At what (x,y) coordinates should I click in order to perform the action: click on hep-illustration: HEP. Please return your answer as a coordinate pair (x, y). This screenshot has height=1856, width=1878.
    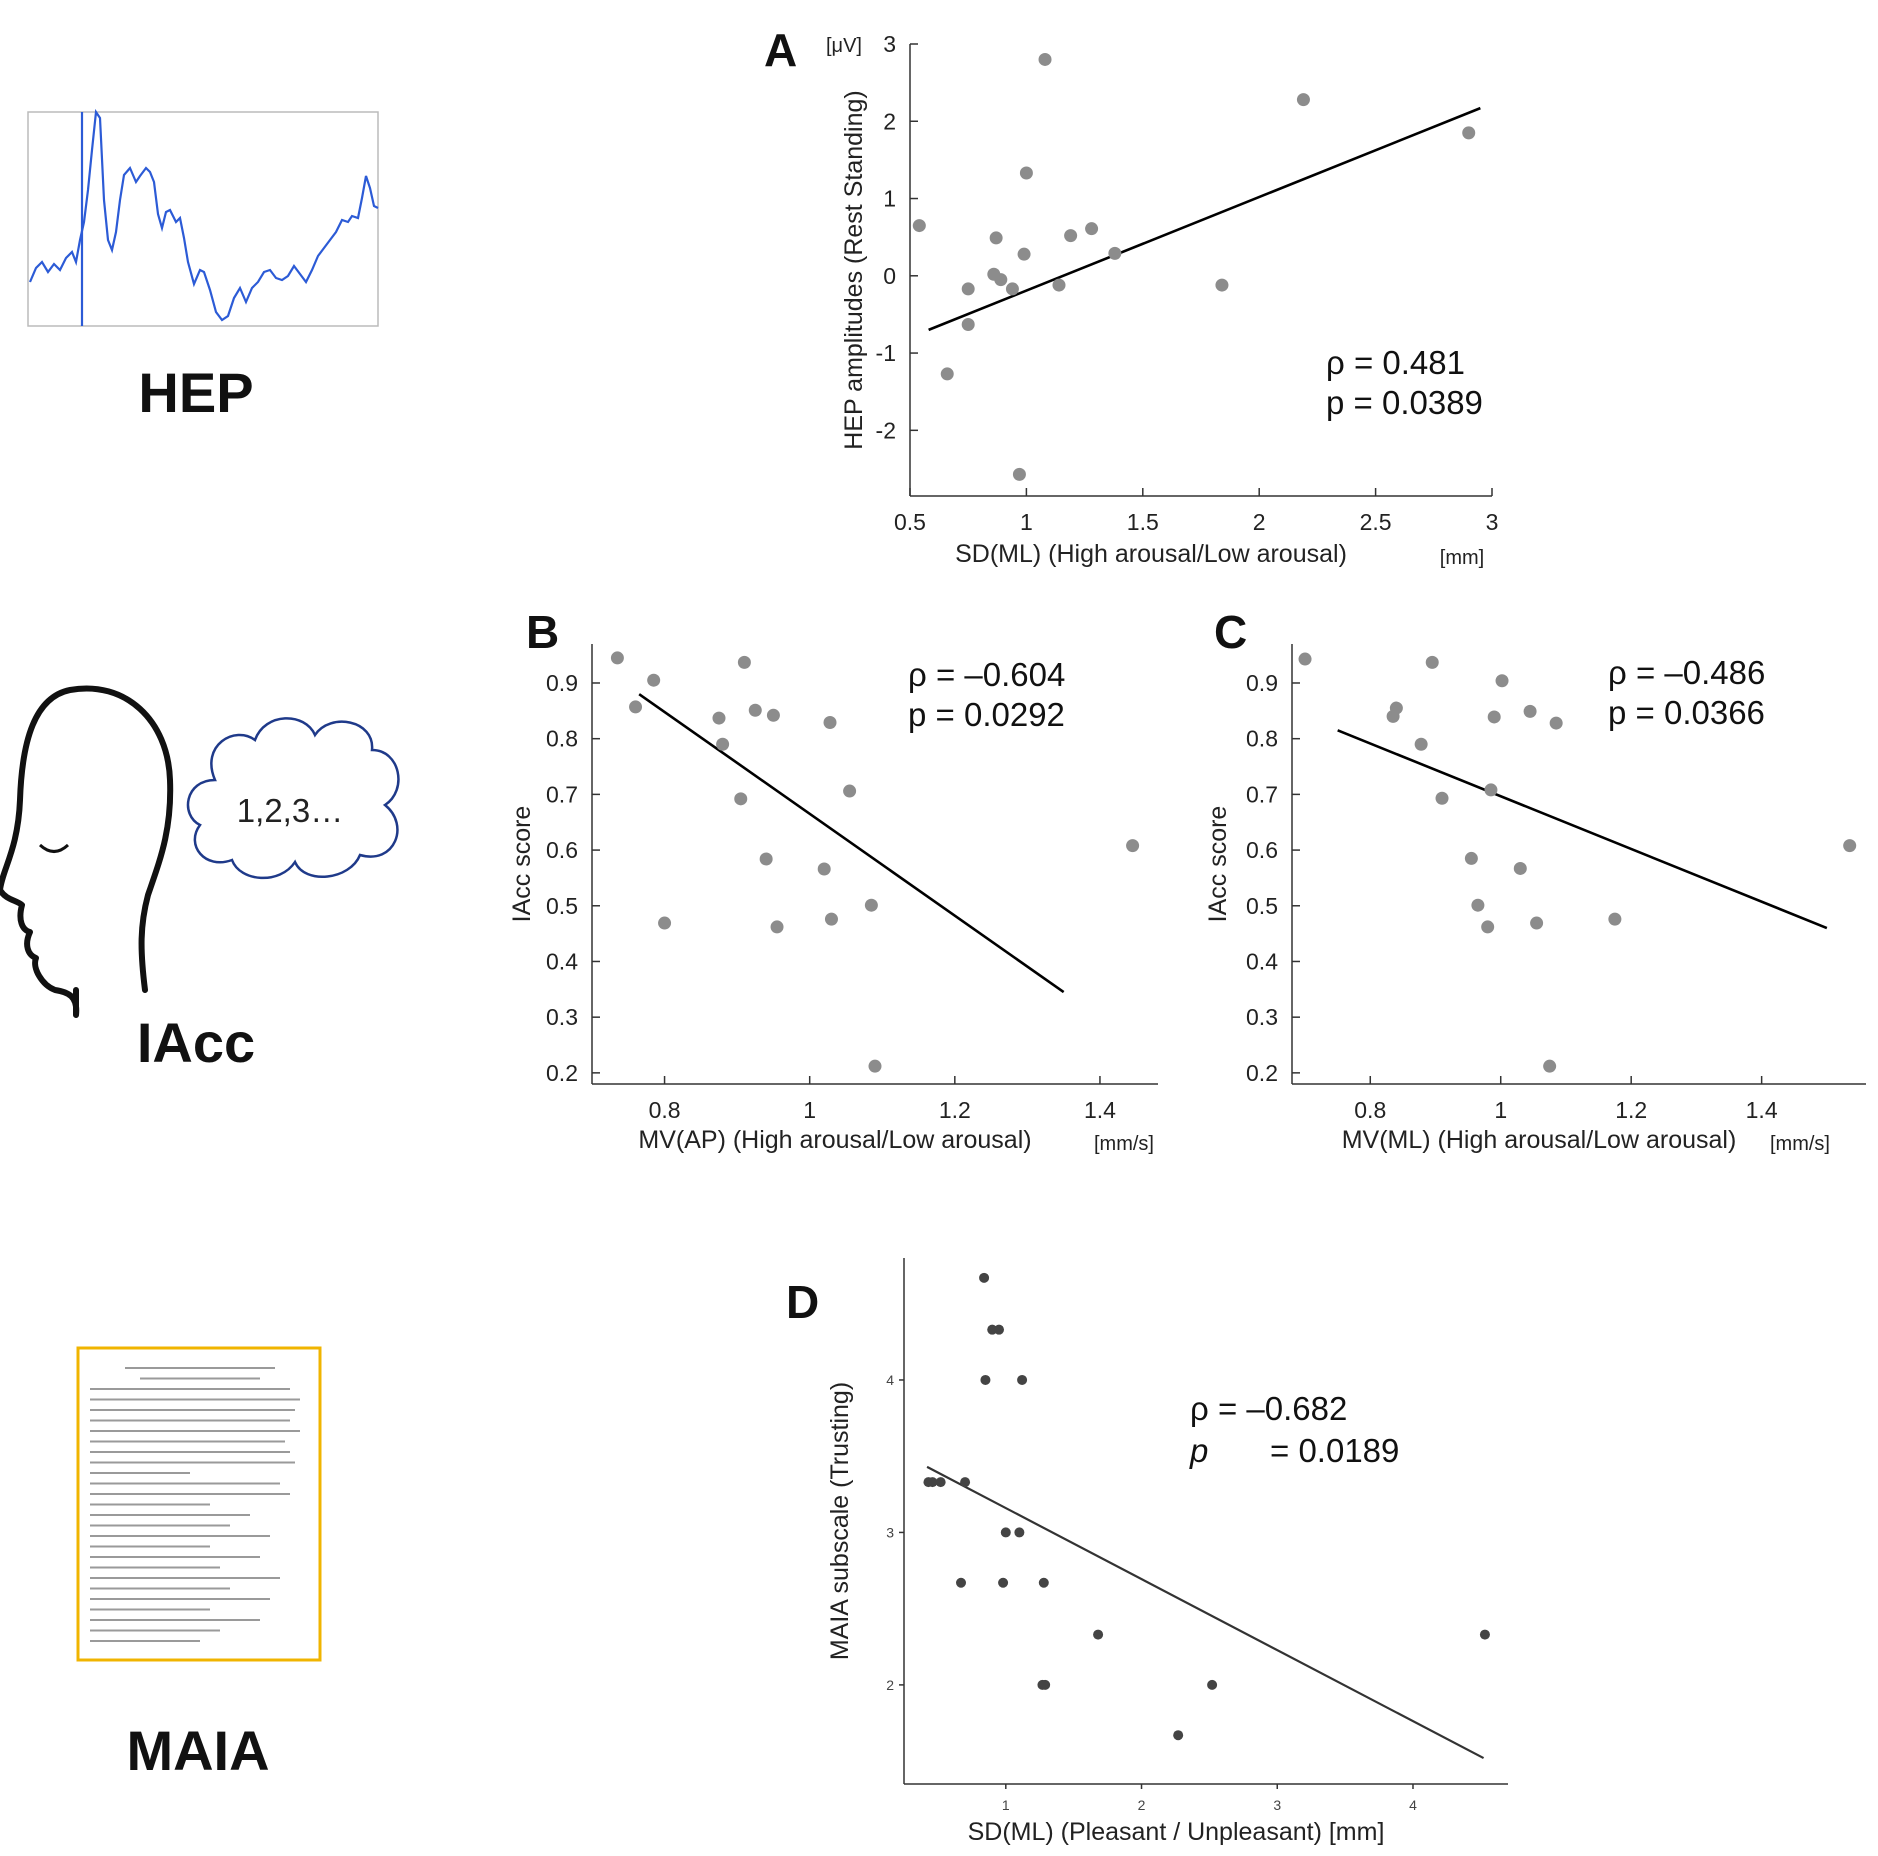
    Looking at the image, I should click on (203, 266).